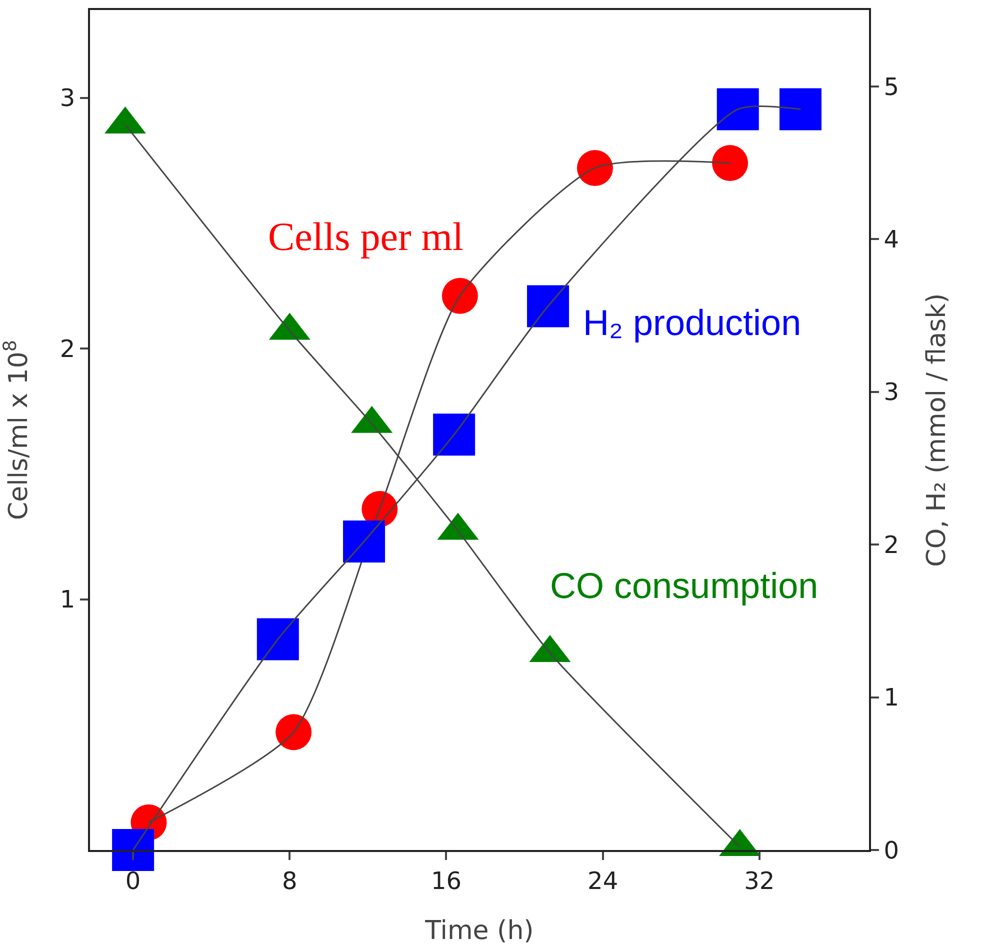 The image size is (989, 950). Describe the element at coordinates (68, 348) in the screenshot. I see `y-tick-label: 2` at that location.